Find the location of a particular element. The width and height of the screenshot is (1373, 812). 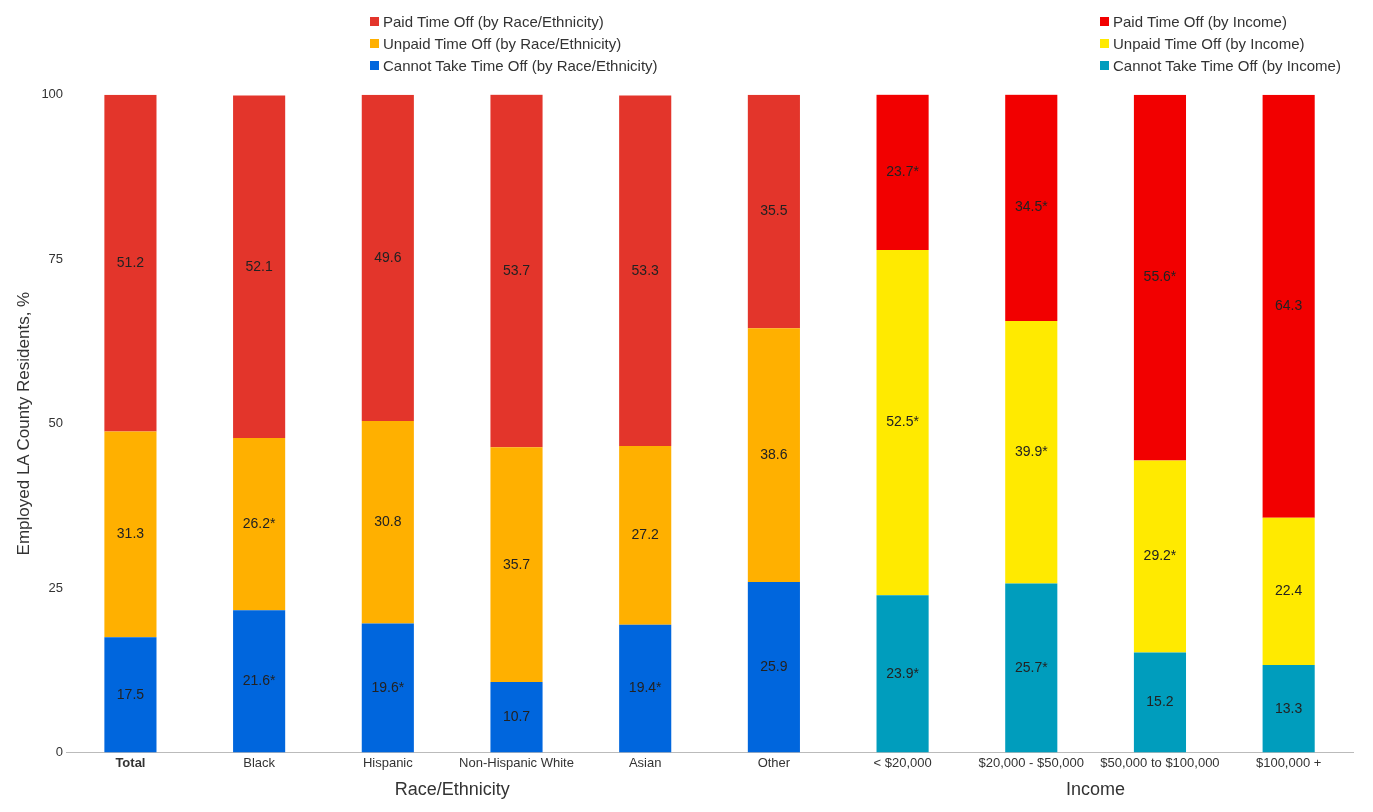

data-label: 52.1 is located at coordinates (259, 265).